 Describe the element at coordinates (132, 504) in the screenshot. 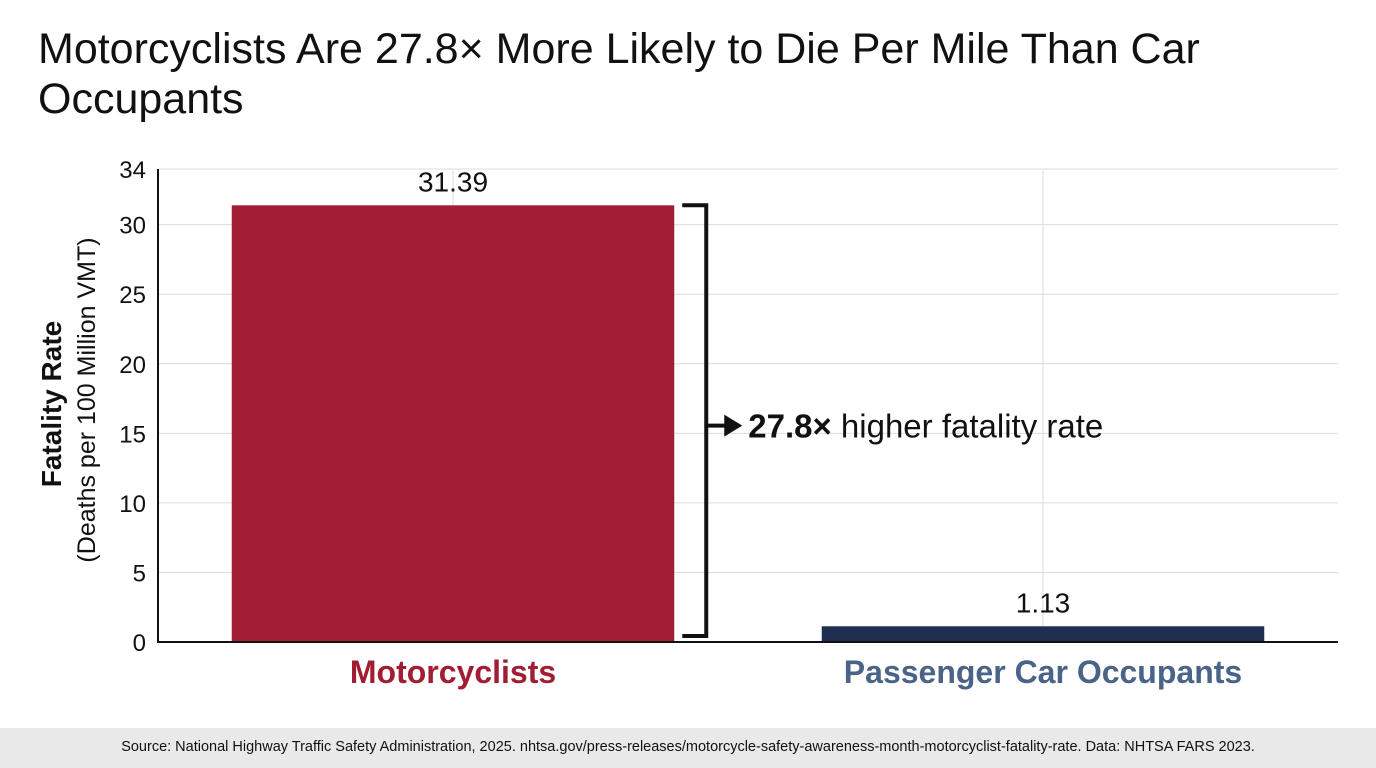

I see `y-tick-label: 10` at that location.